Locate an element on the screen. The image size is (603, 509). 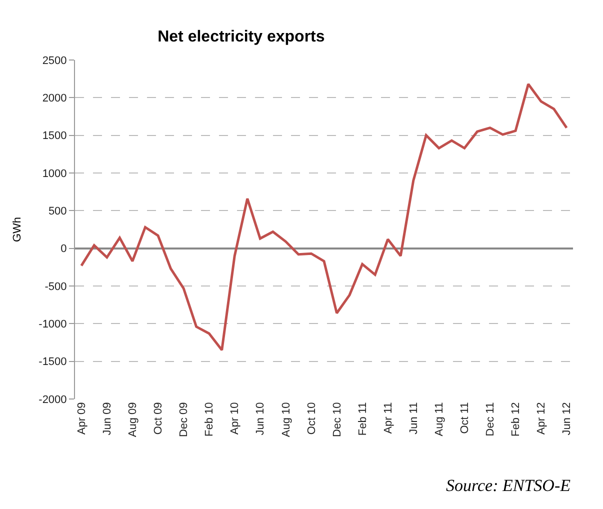
y-axis-title: GWh is located at coordinates (17, 229).